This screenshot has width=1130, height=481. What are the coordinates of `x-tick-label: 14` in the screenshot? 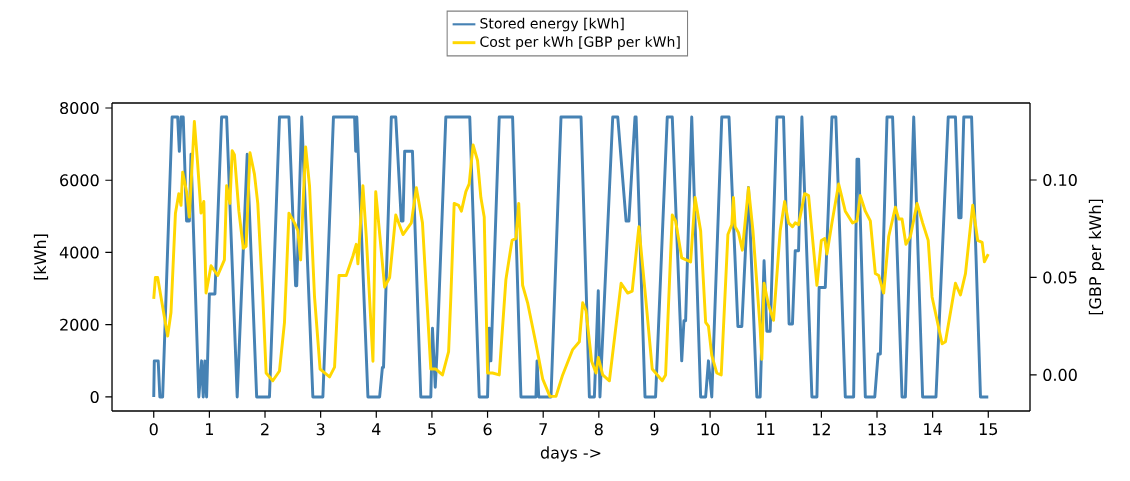 It's located at (933, 429).